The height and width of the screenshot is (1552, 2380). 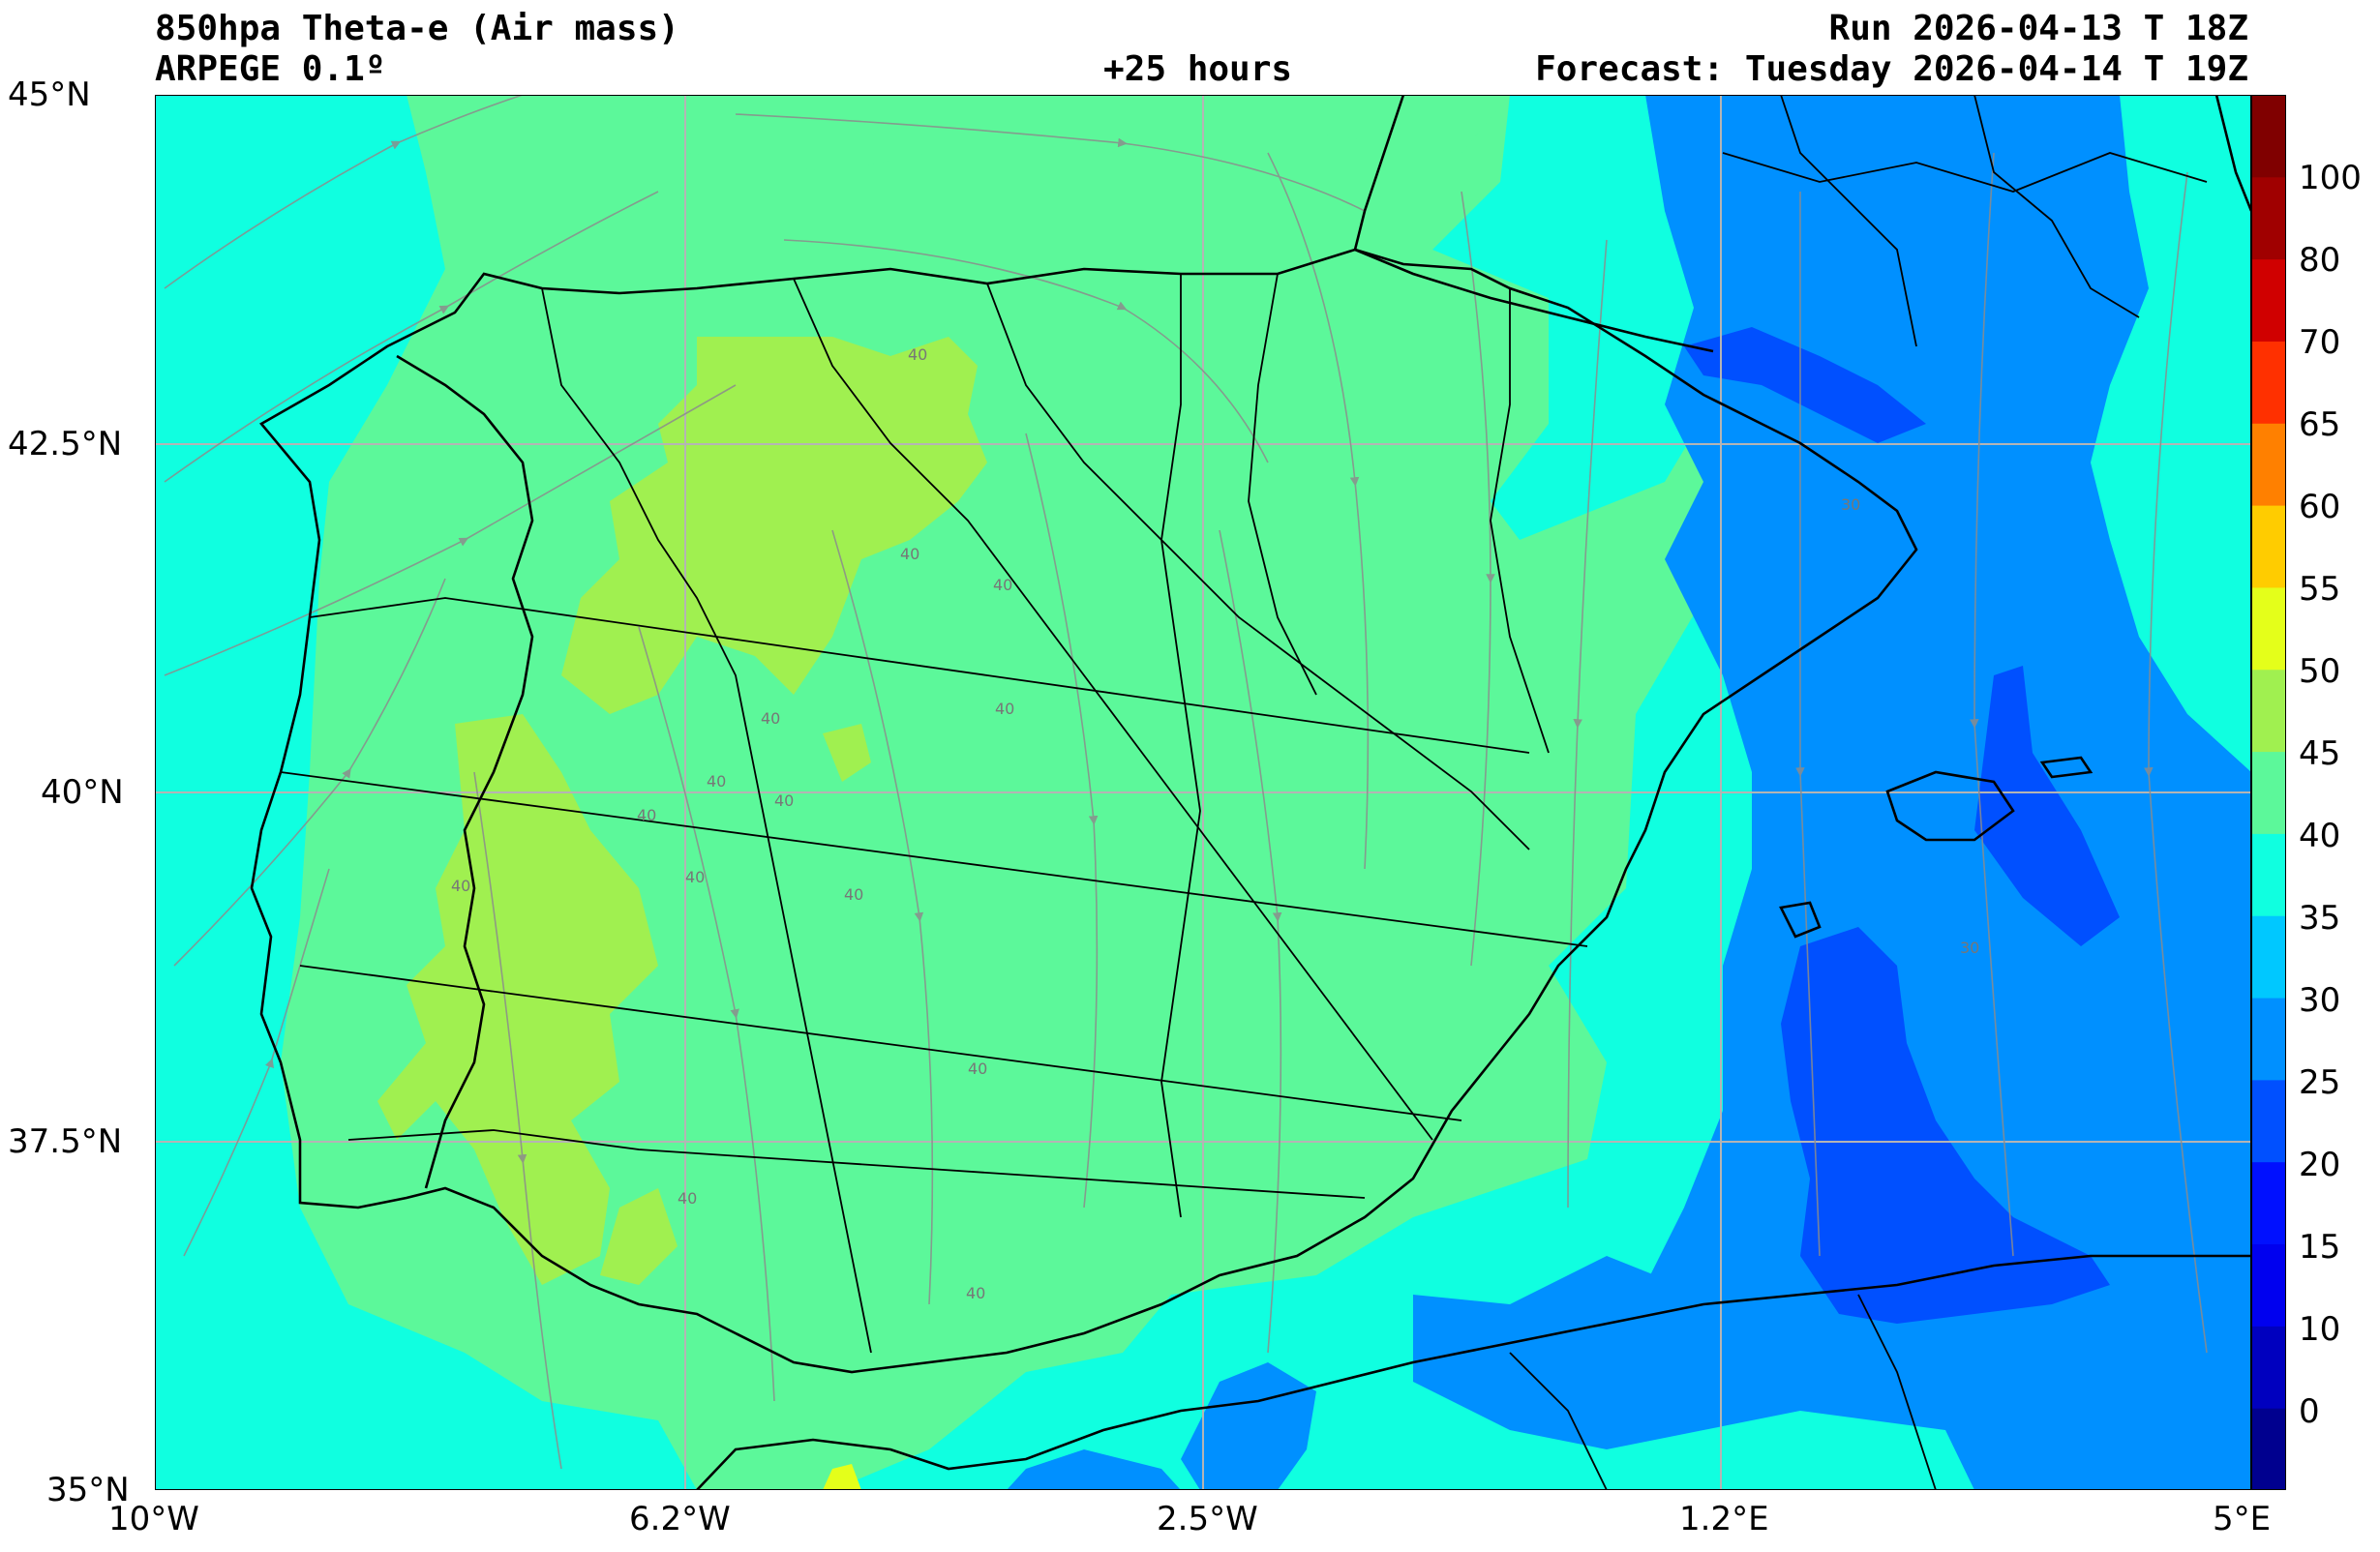 I want to click on sardinia-coast, so click(x=2232, y=153).